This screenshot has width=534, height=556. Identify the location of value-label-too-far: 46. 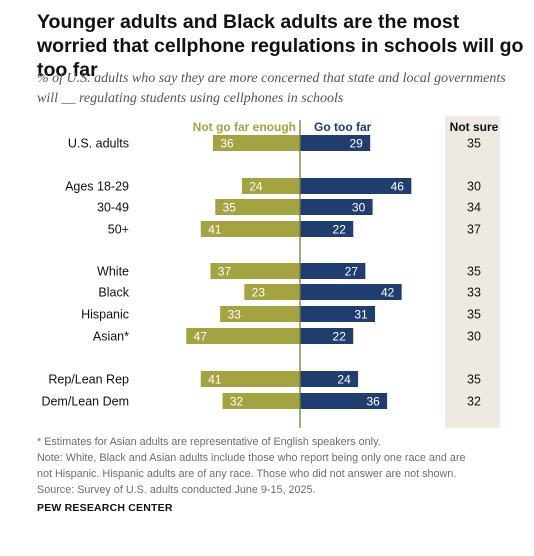
(398, 187).